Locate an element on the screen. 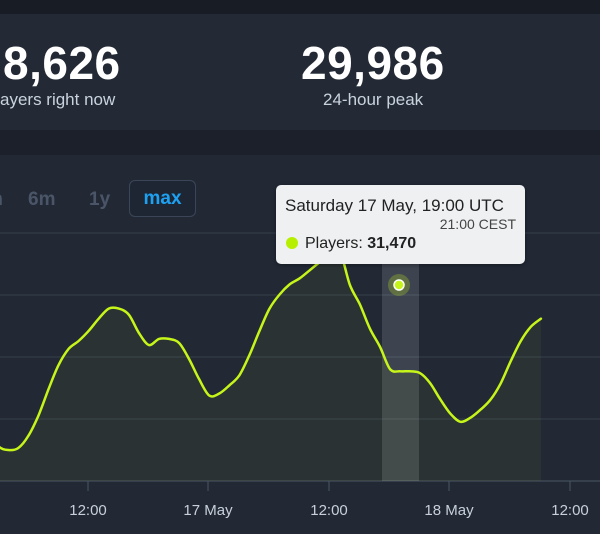  tooltip-series-row: Players: 31,470 is located at coordinates (360, 244).